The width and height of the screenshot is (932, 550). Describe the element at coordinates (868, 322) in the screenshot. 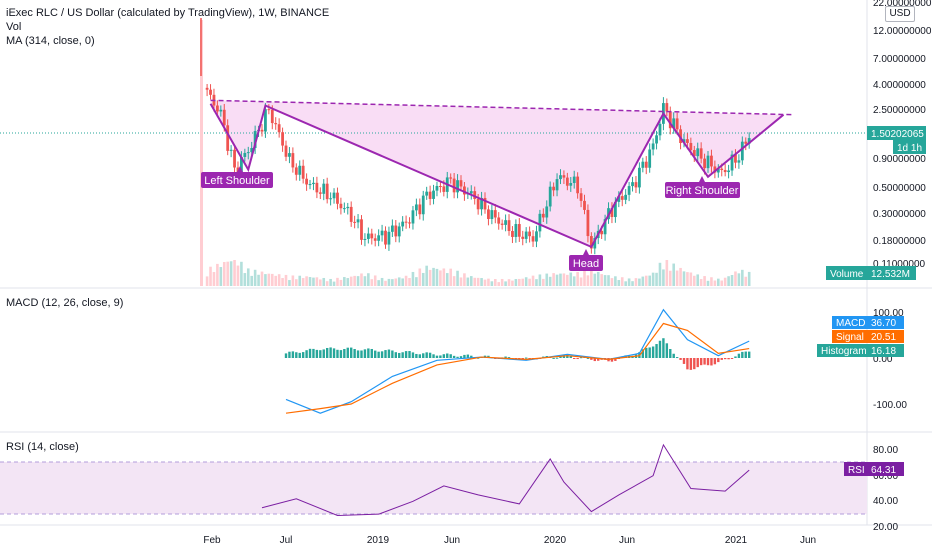

I see `macd-value-tag: MACD 36.70` at that location.